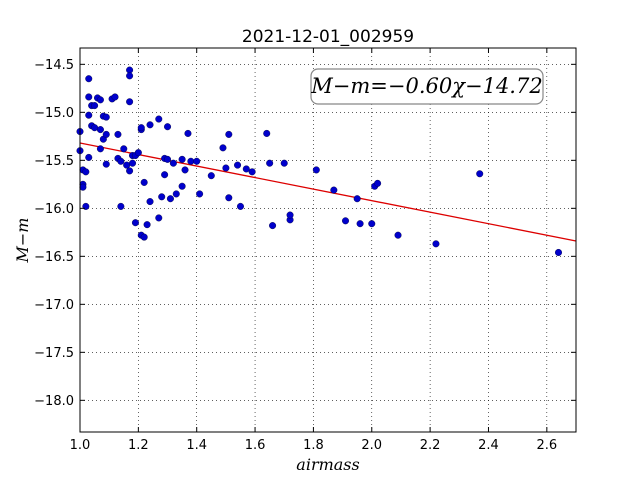  What do you see at coordinates (546, 445) in the screenshot?
I see `x-tick-label: 2.6` at bounding box center [546, 445].